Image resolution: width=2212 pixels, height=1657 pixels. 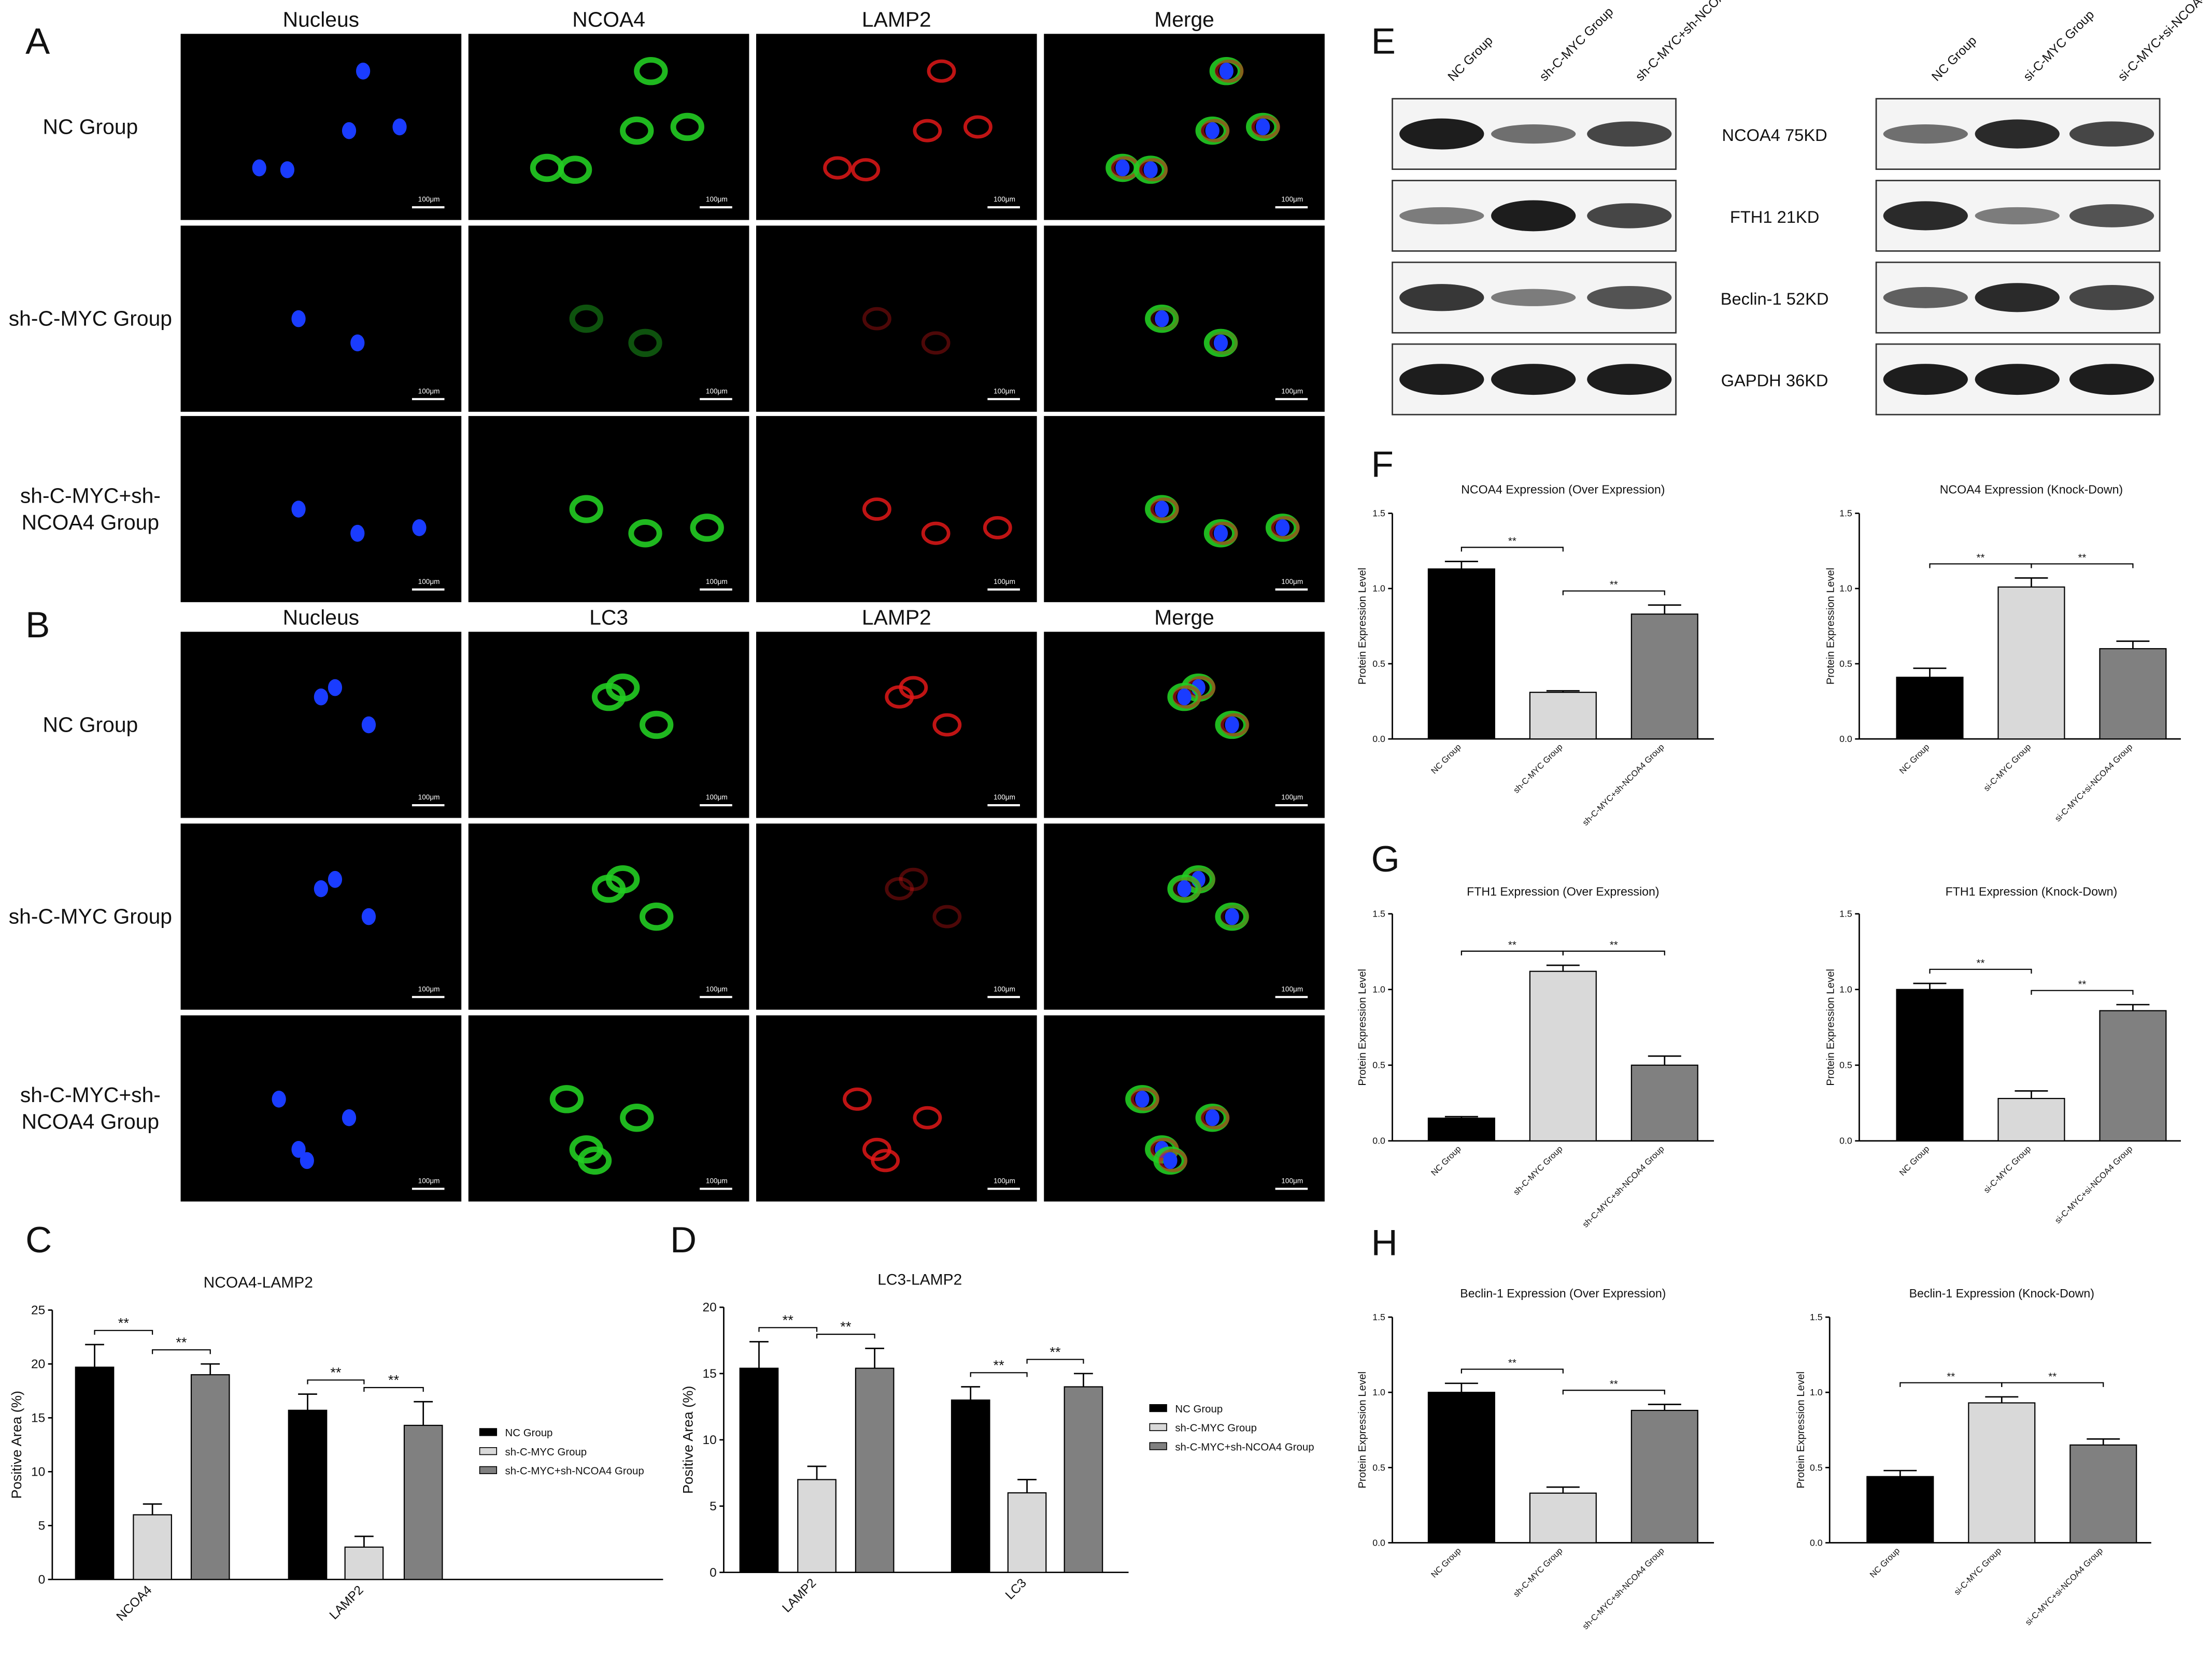 I want to click on y-tick-label: 25, so click(x=38, y=1311).